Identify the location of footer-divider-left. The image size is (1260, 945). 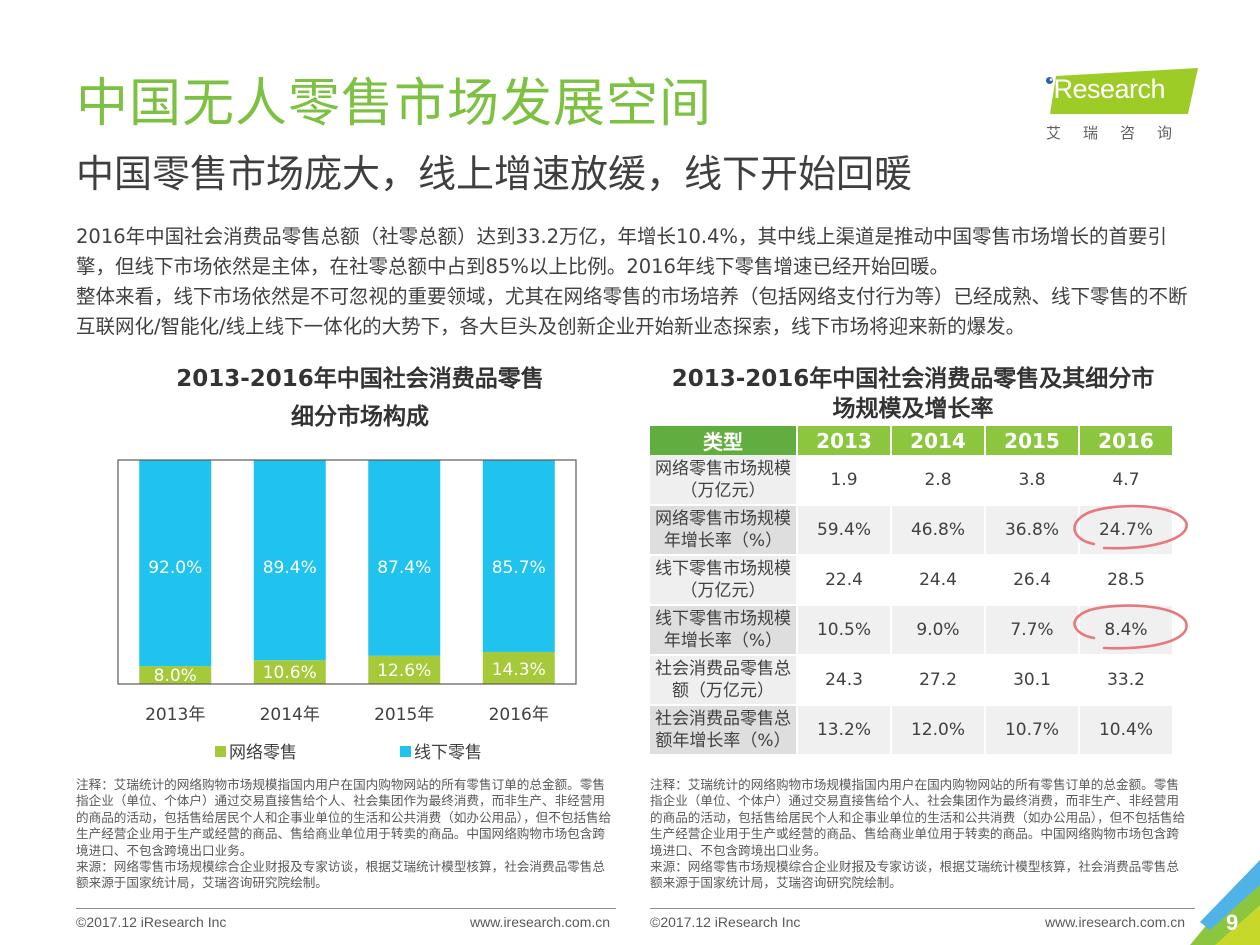
(346, 908).